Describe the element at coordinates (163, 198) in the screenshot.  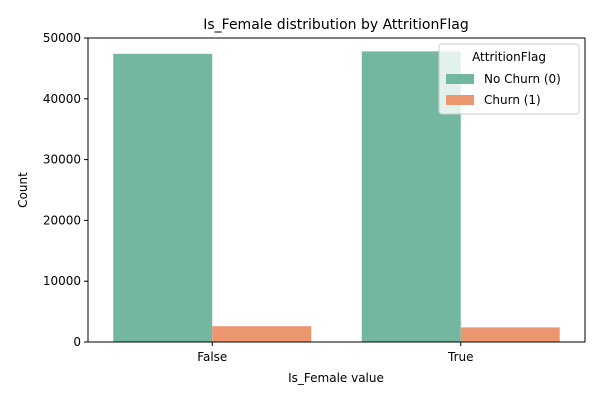
I see `bar-no-churn-false` at that location.